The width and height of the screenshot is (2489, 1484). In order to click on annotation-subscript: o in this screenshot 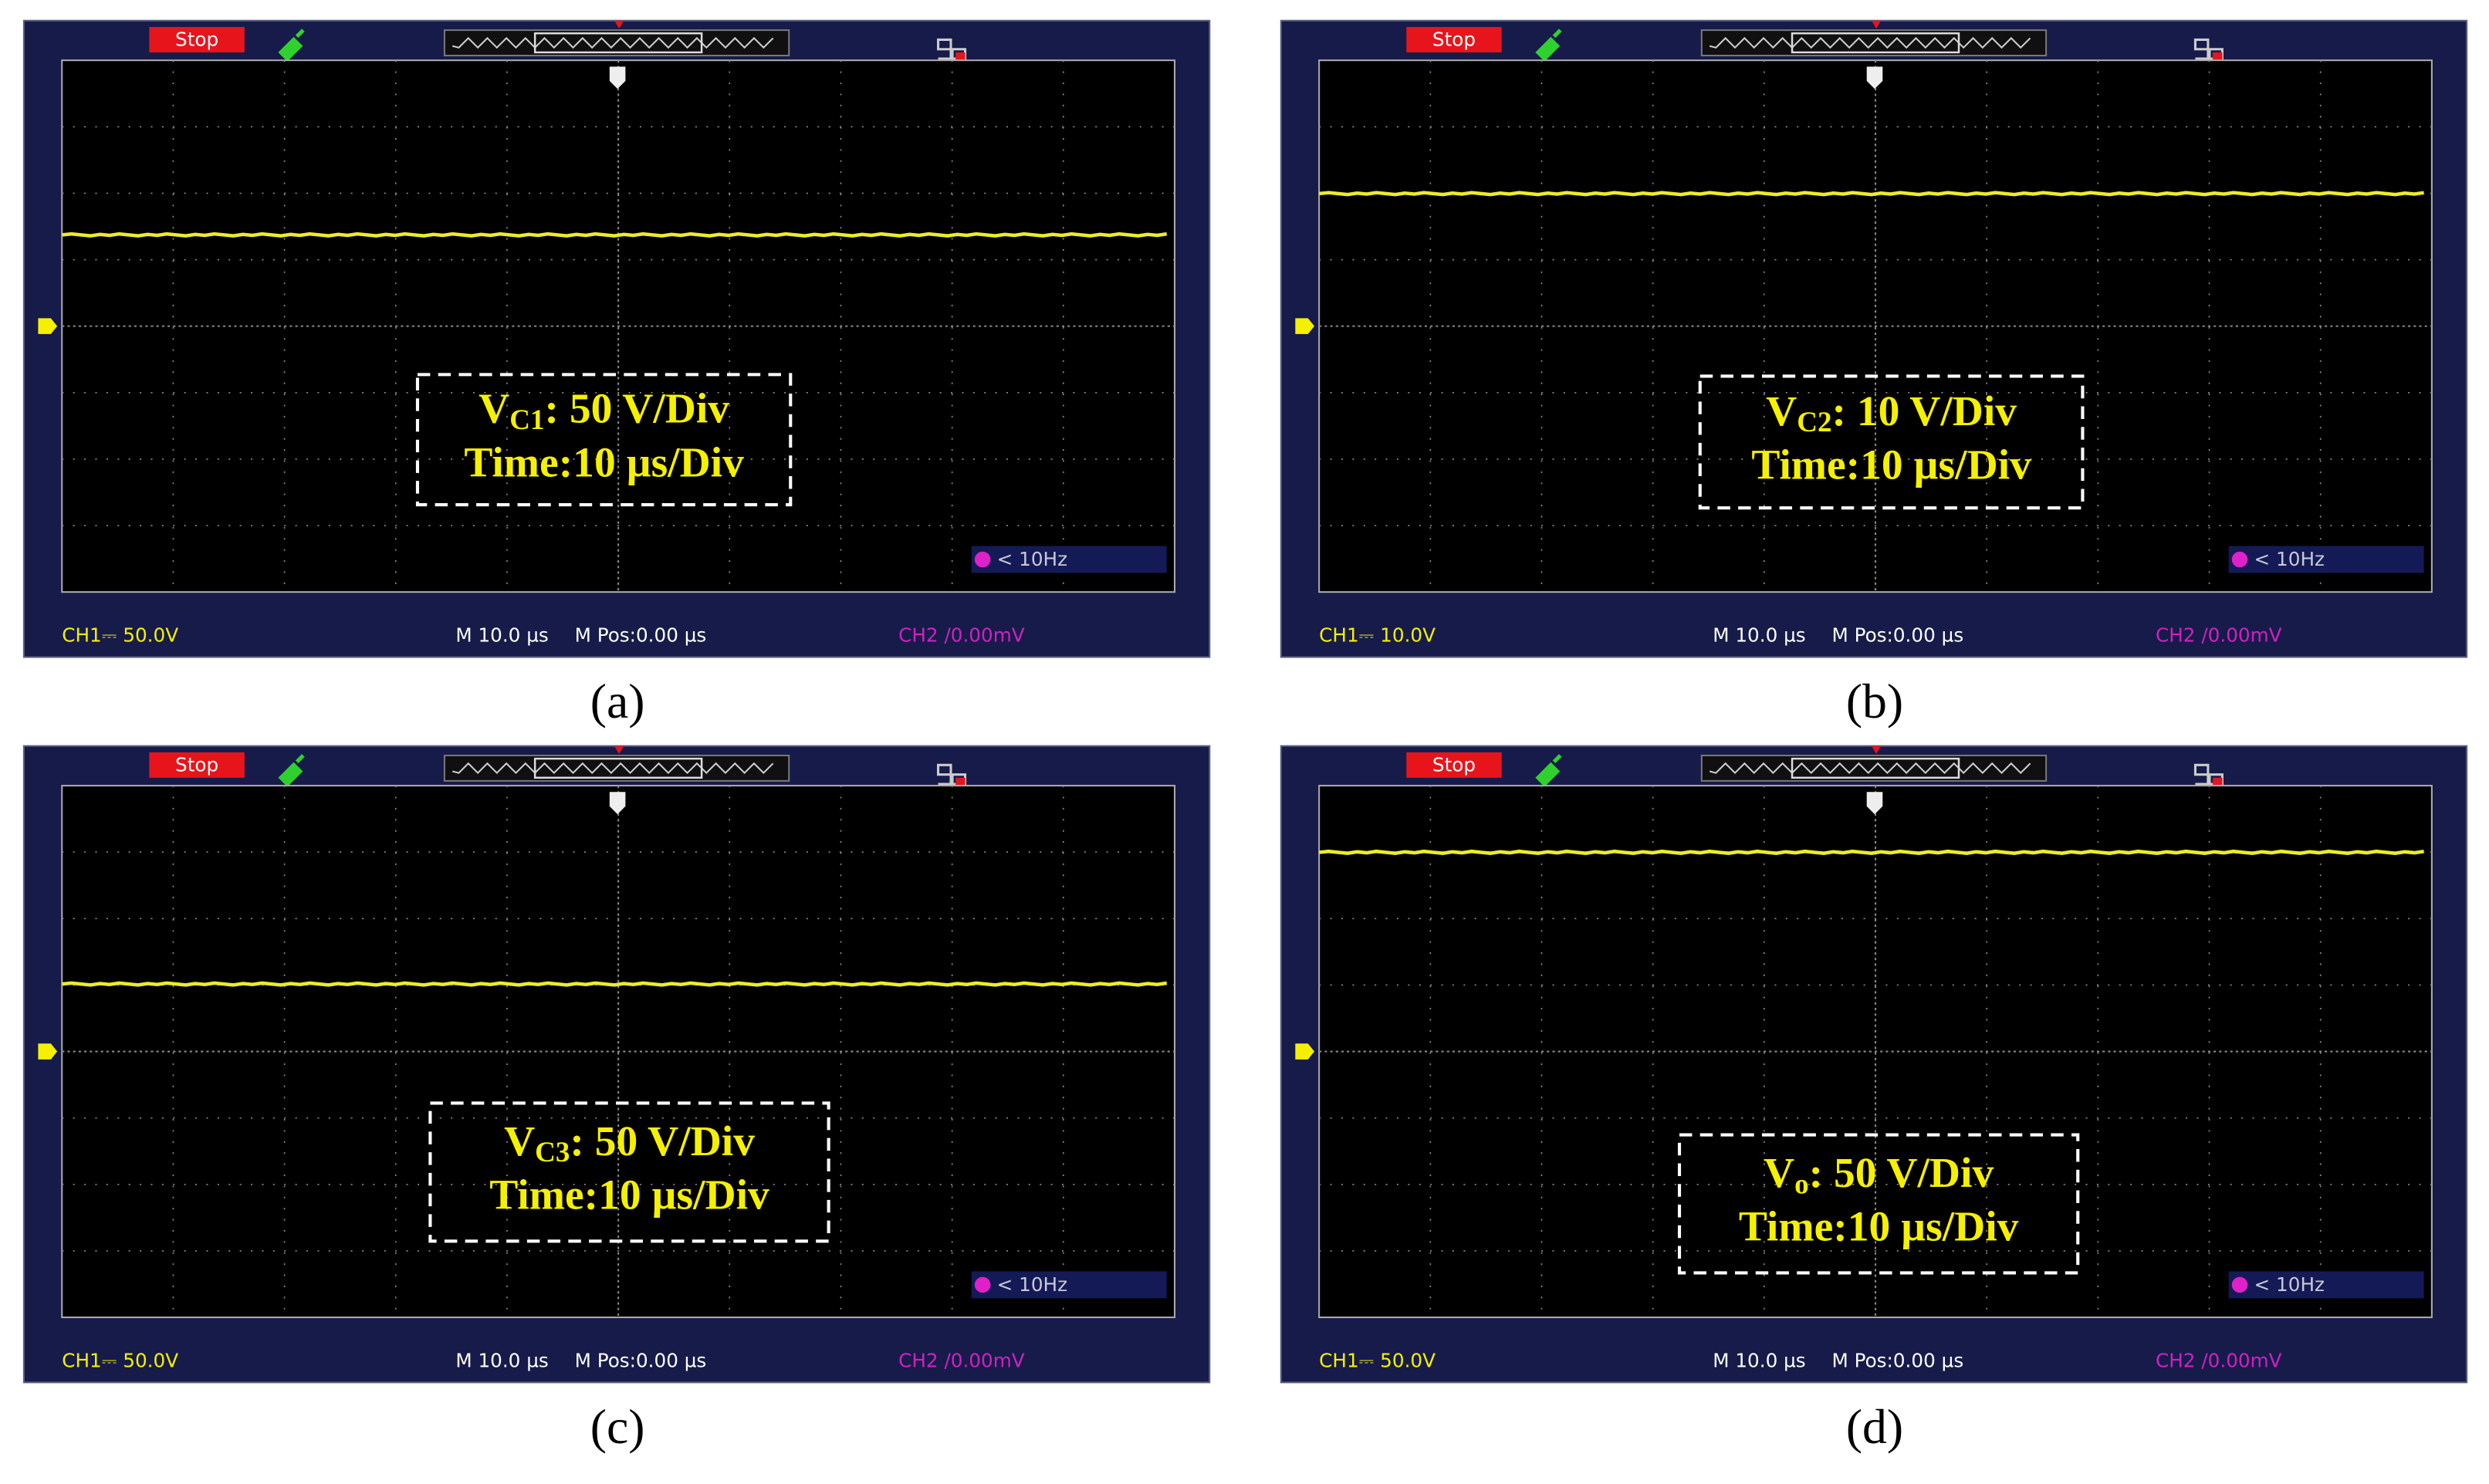, I will do `click(1801, 1184)`.